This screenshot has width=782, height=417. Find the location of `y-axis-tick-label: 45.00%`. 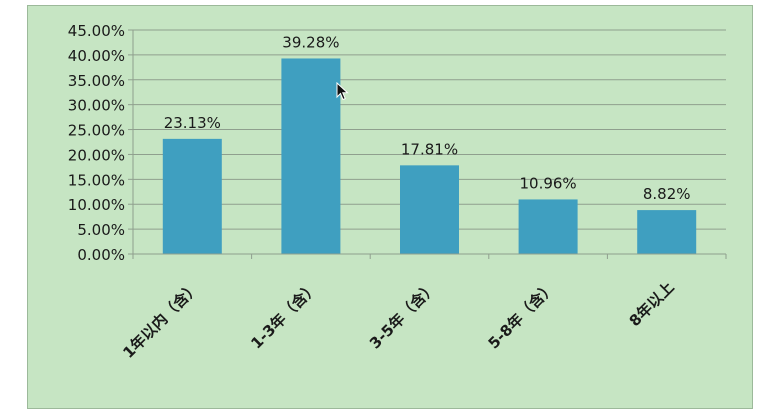

y-axis-tick-label: 45.00% is located at coordinates (96, 31).